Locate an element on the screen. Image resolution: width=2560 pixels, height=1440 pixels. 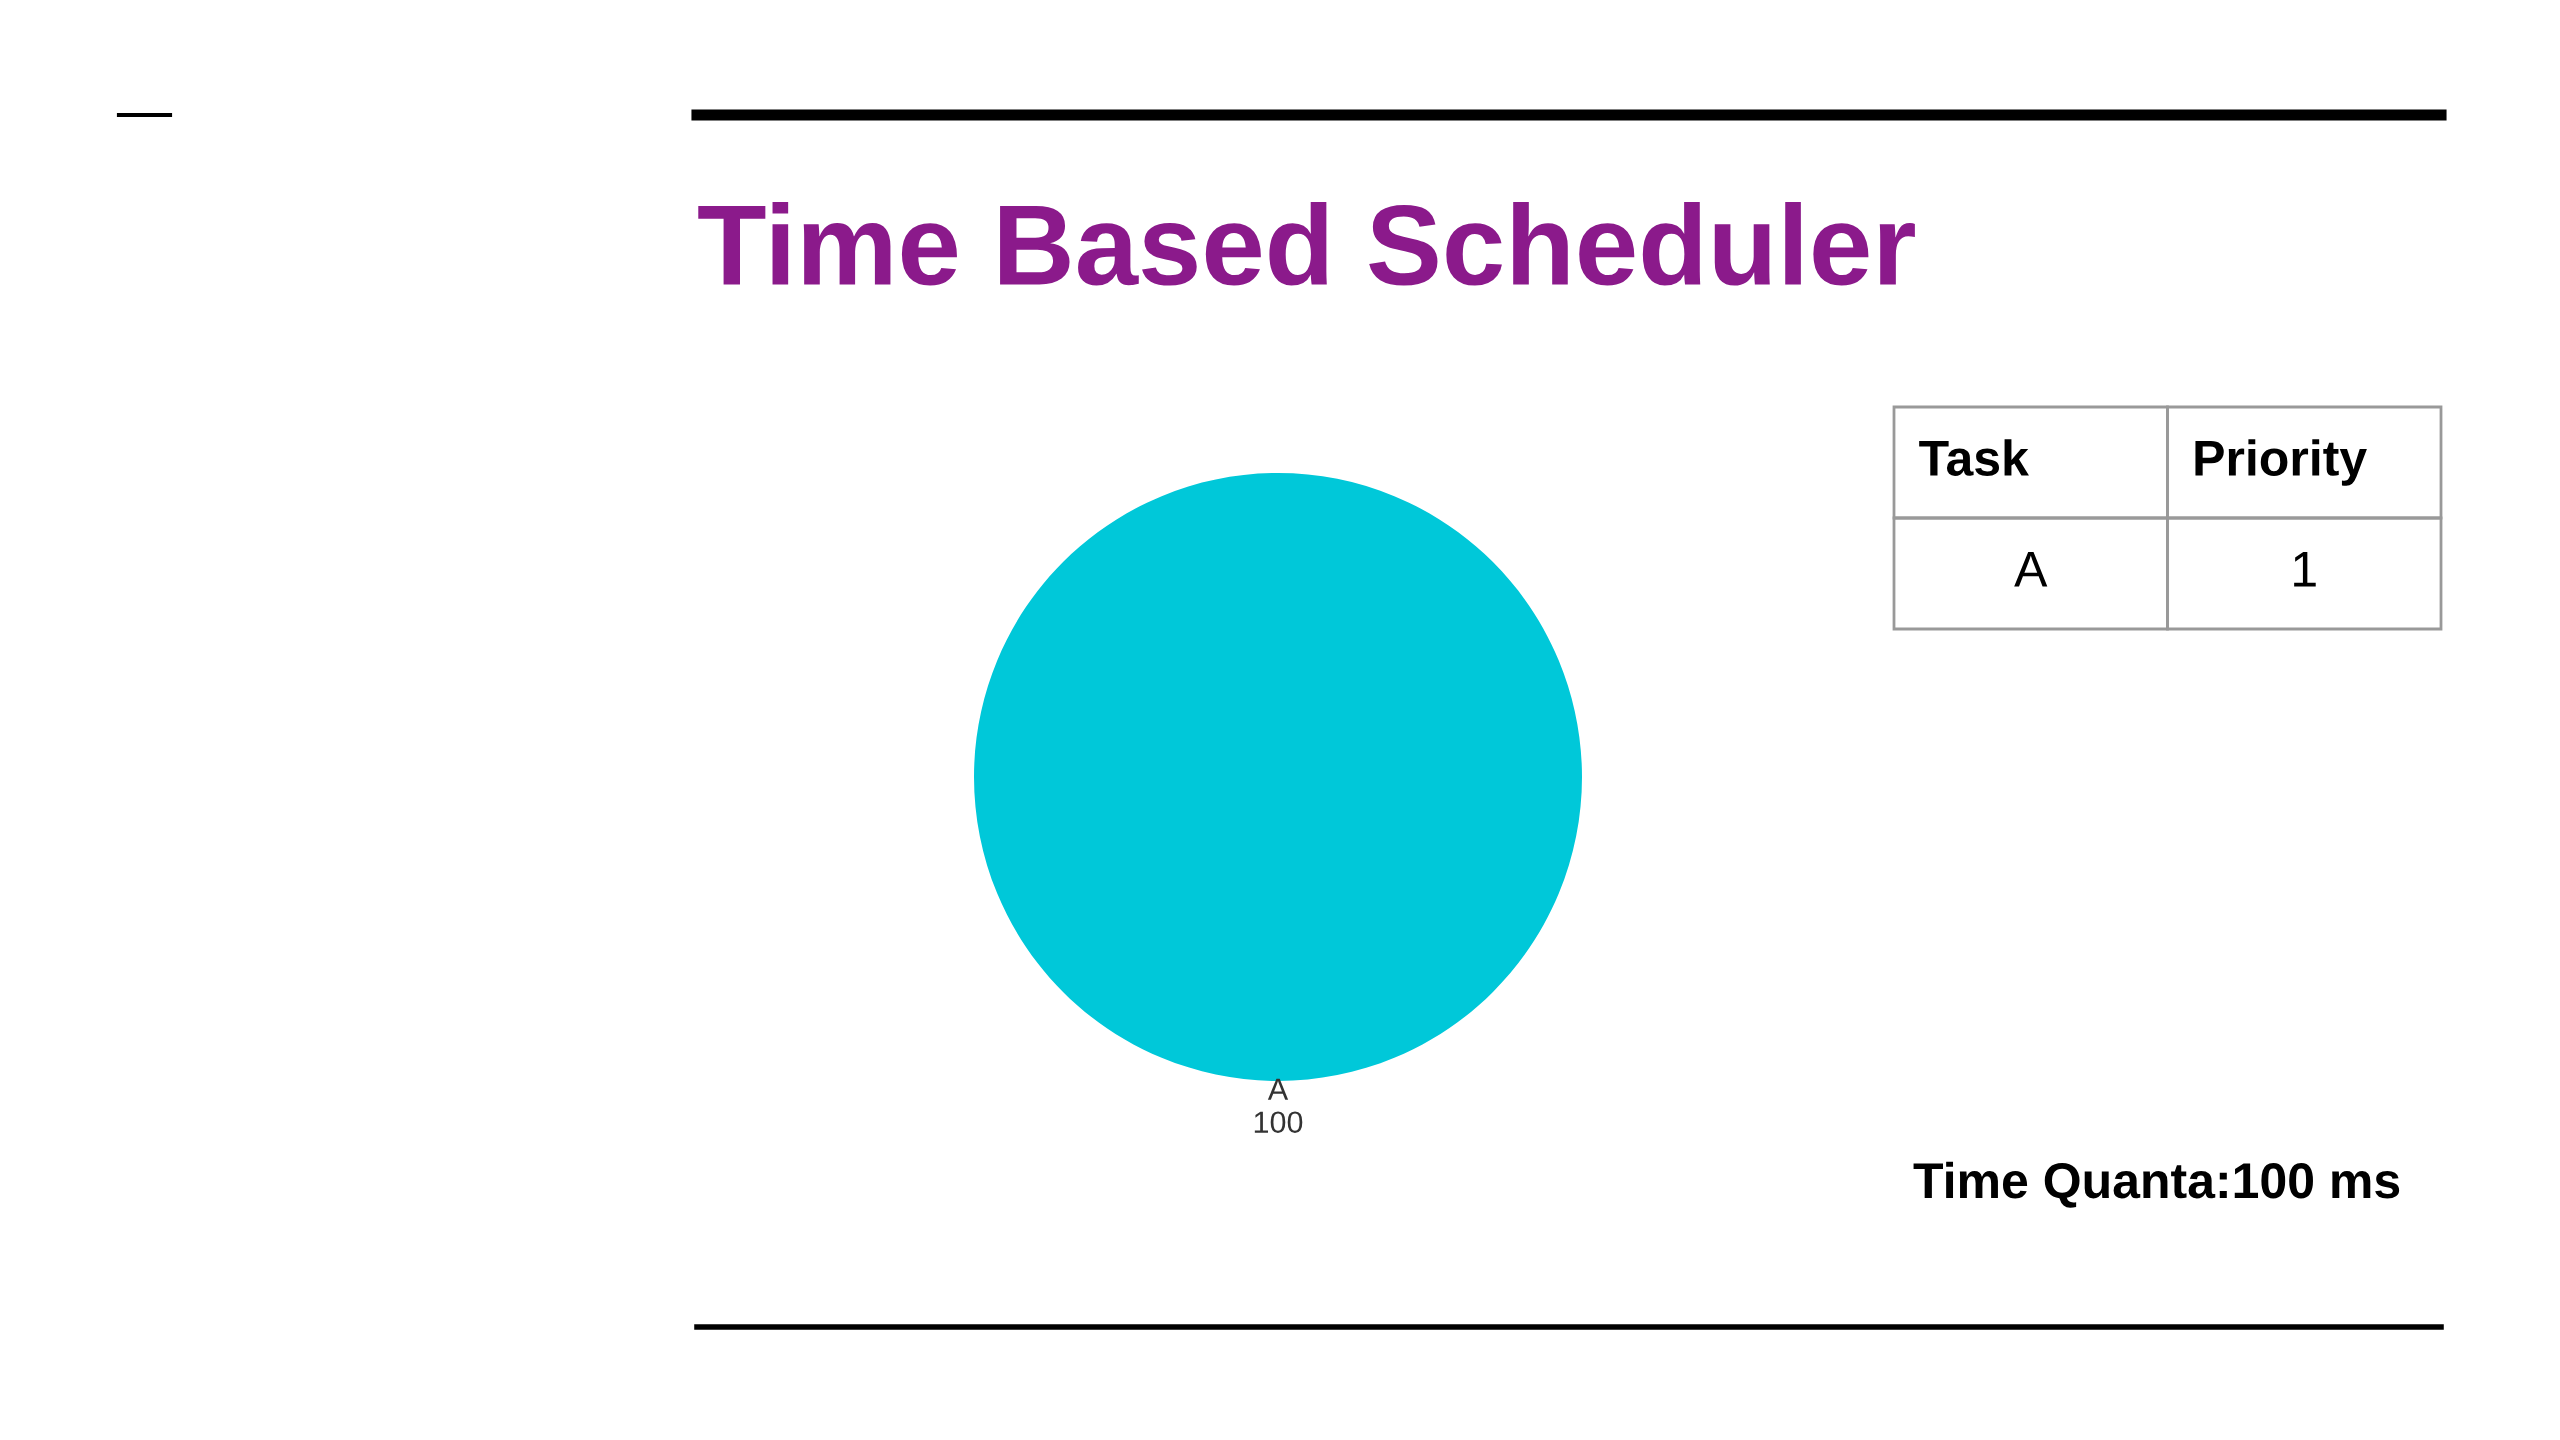
text: 1 is located at coordinates (2305, 569).